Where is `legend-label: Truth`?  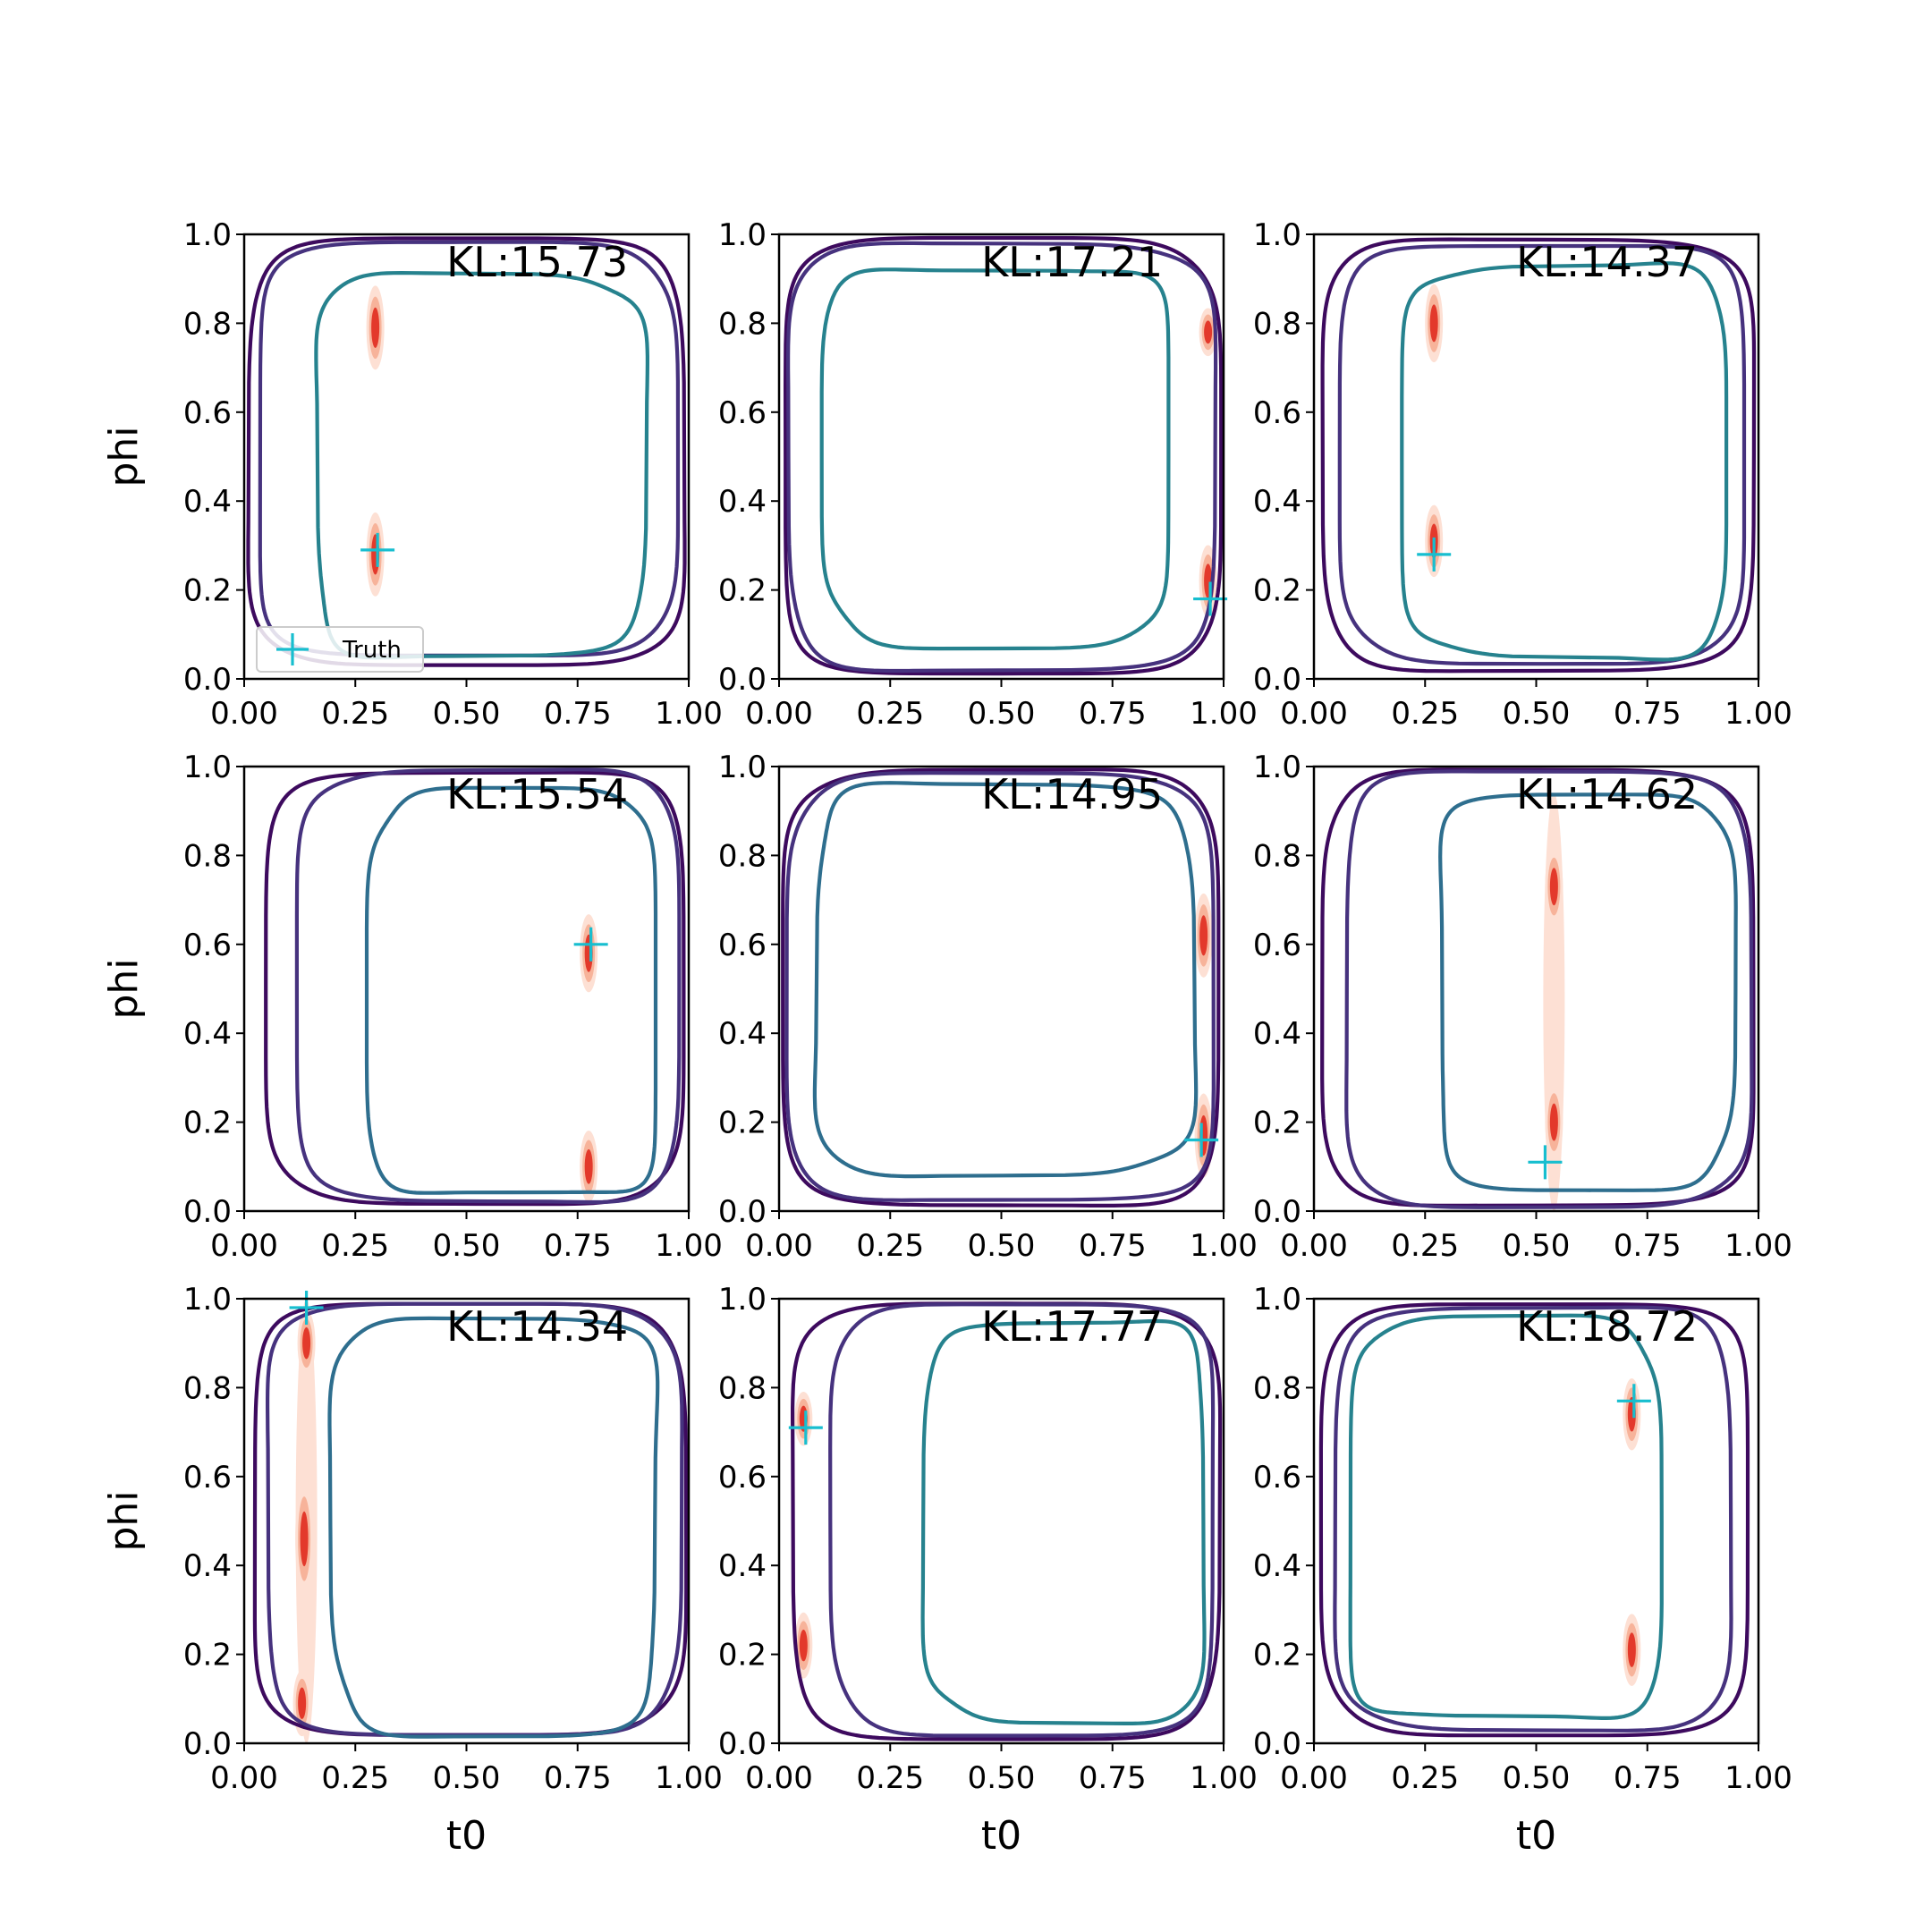 legend-label: Truth is located at coordinates (372, 650).